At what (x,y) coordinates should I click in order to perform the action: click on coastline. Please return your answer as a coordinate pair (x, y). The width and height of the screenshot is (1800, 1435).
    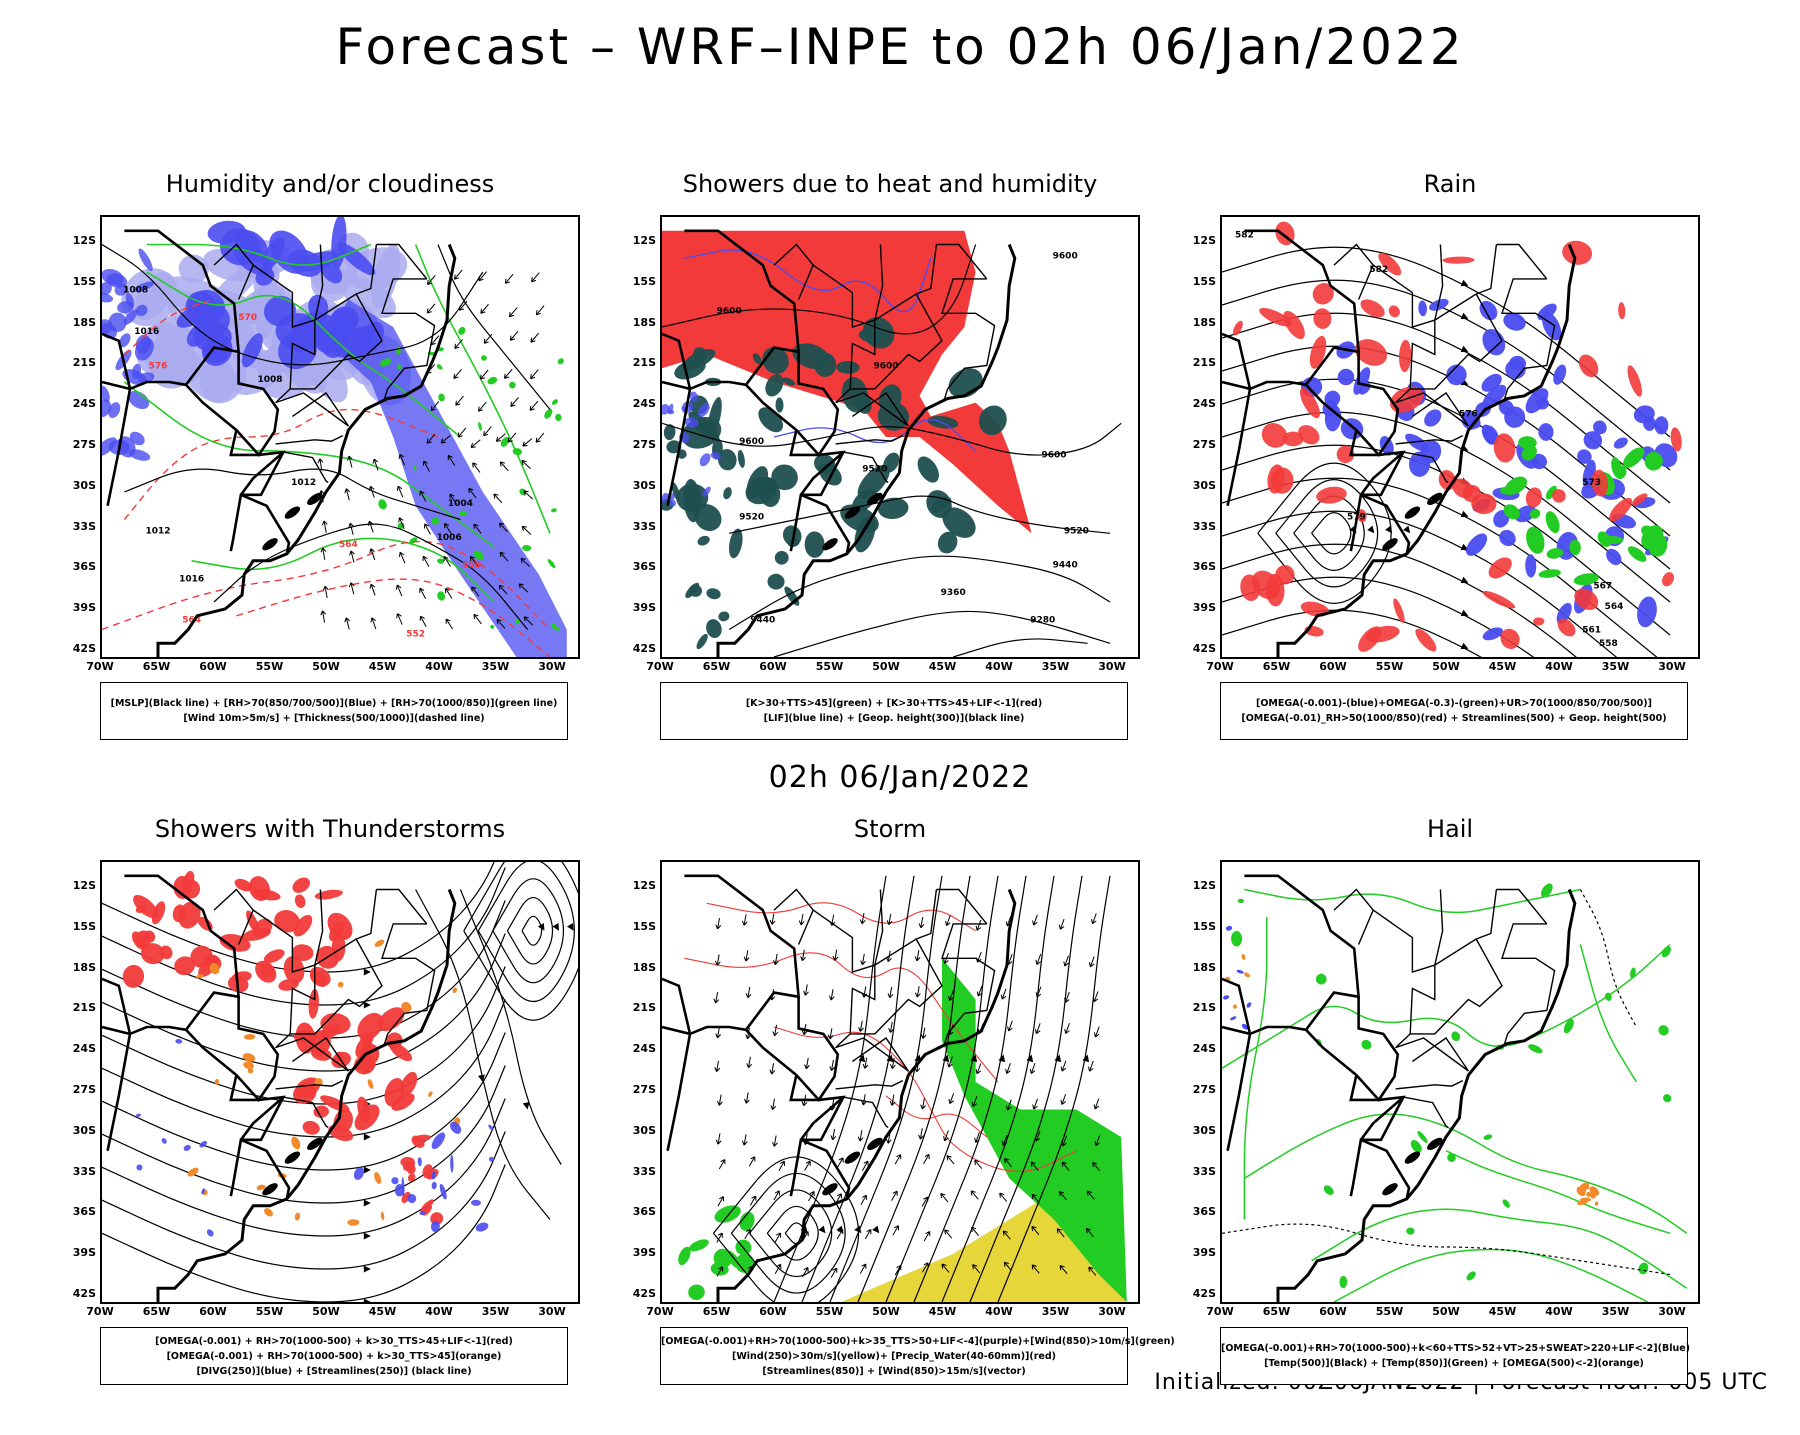
    Looking at the image, I should click on (306, 1095).